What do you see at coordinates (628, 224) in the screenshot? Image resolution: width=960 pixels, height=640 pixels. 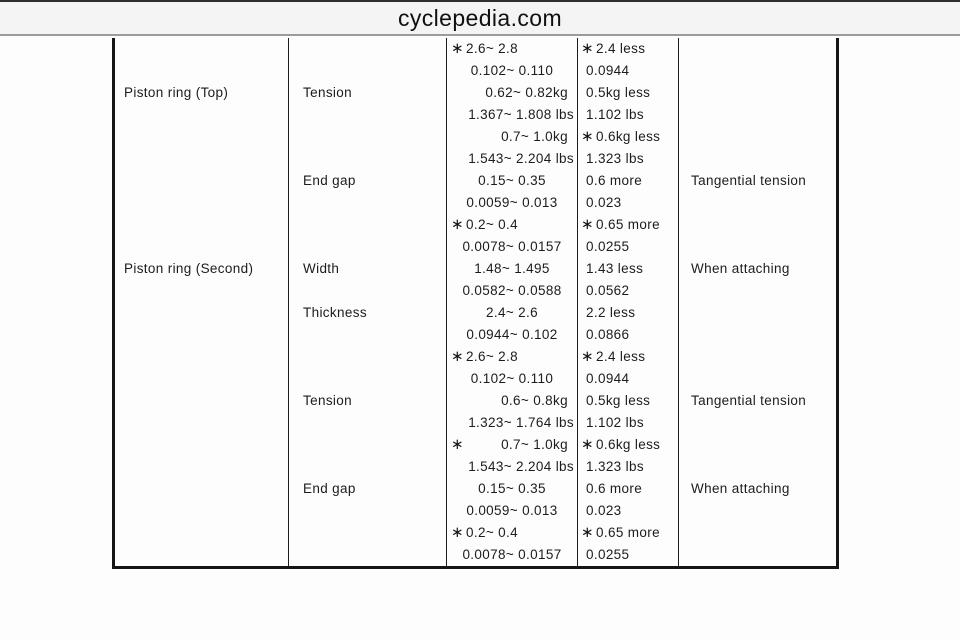 I see `limit-value-text: 0.65 more` at bounding box center [628, 224].